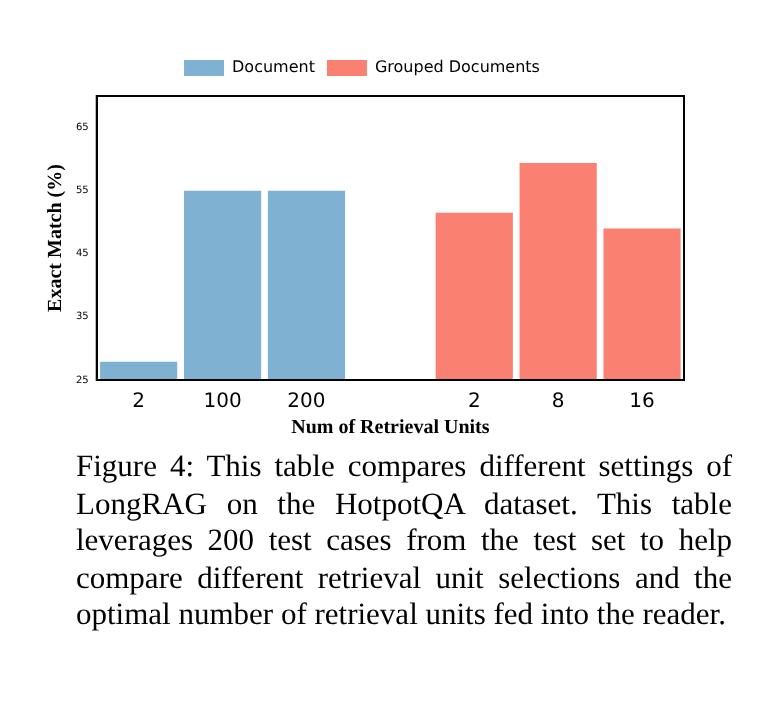 This screenshot has width=784, height=722. Describe the element at coordinates (642, 402) in the screenshot. I see `x-tick-label: 16` at that location.